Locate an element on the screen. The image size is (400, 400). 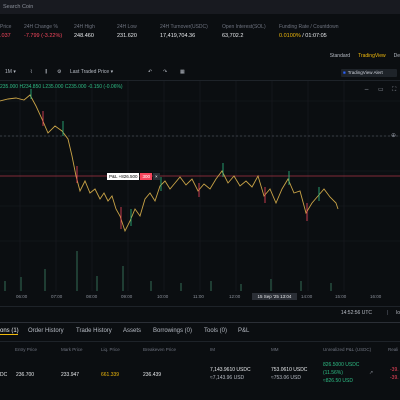
price-source-label: Last Traded Price is located at coordinates (90, 72).